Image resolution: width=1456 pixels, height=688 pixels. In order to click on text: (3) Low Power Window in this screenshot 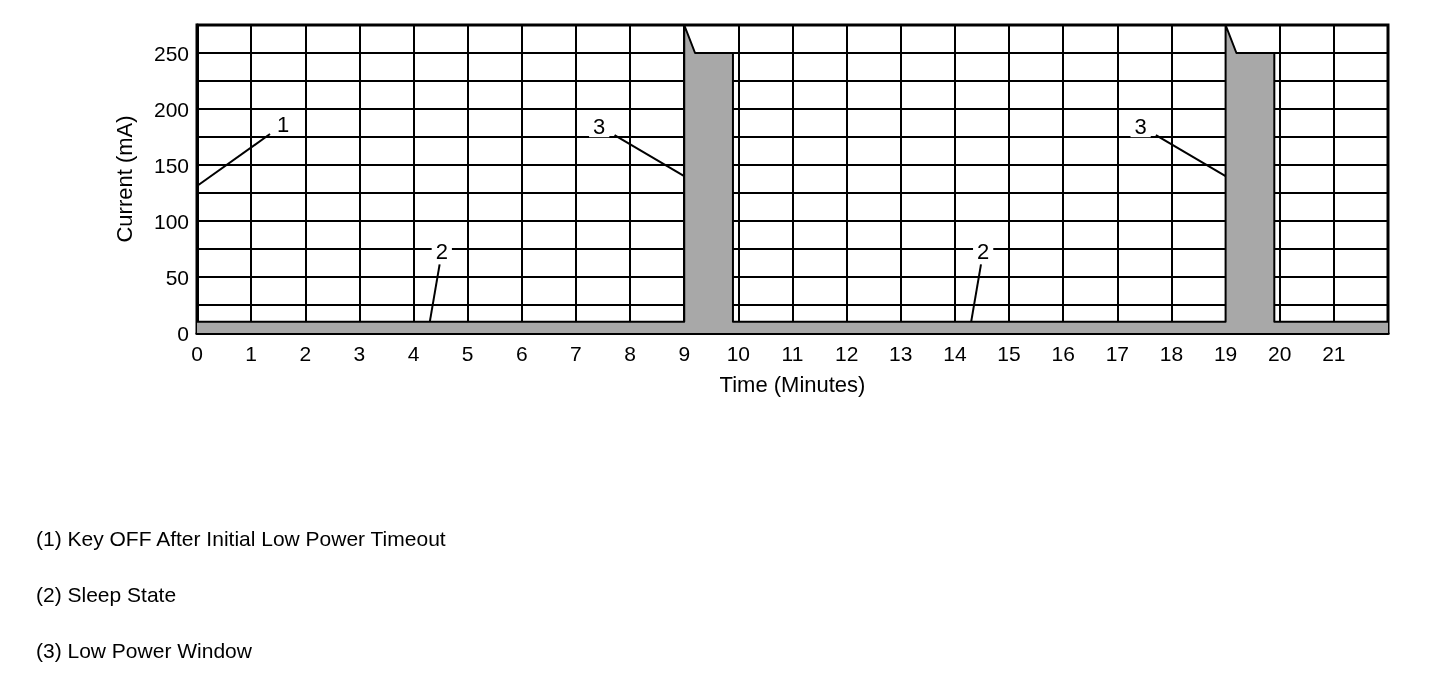, I will do `click(144, 650)`.